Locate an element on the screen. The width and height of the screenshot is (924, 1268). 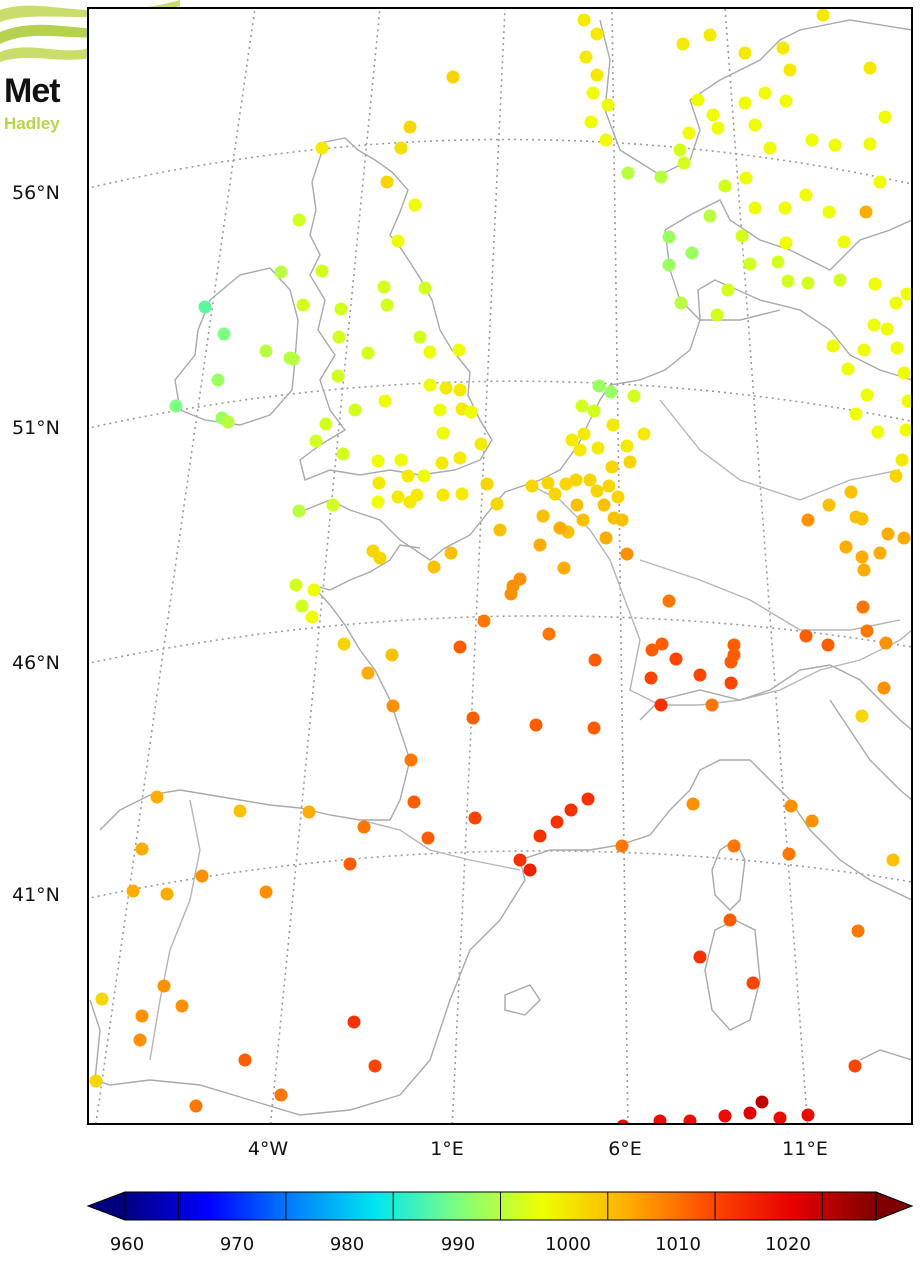
lon-label-11e: 11°E is located at coordinates (805, 1149).